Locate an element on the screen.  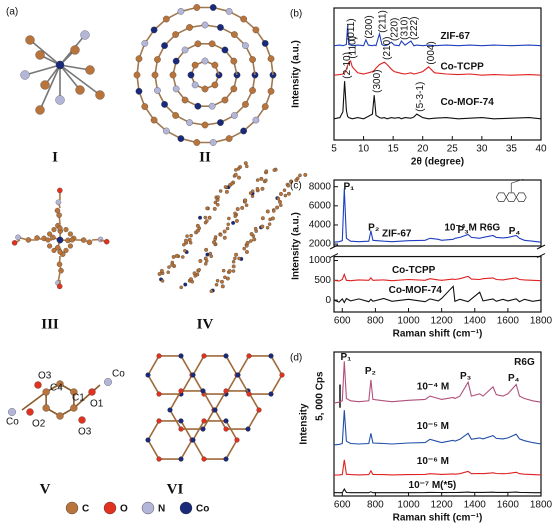
molecule-sketch is located at coordinates (511, 197).